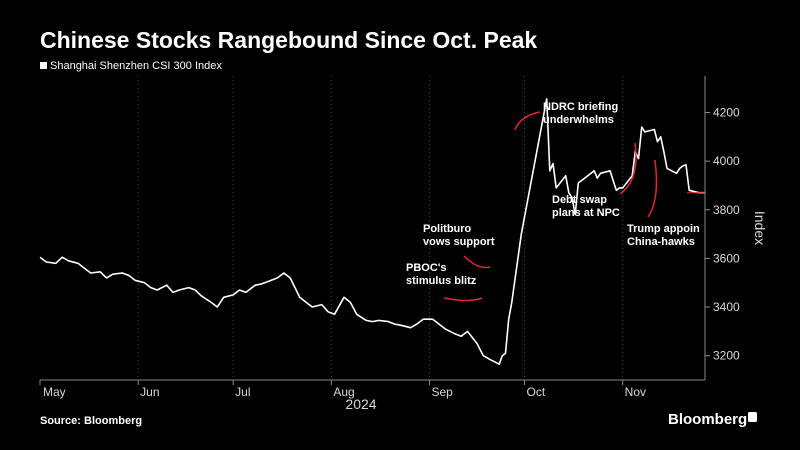 This screenshot has height=450, width=800. What do you see at coordinates (54, 392) in the screenshot?
I see `x-tick-label-may: May` at bounding box center [54, 392].